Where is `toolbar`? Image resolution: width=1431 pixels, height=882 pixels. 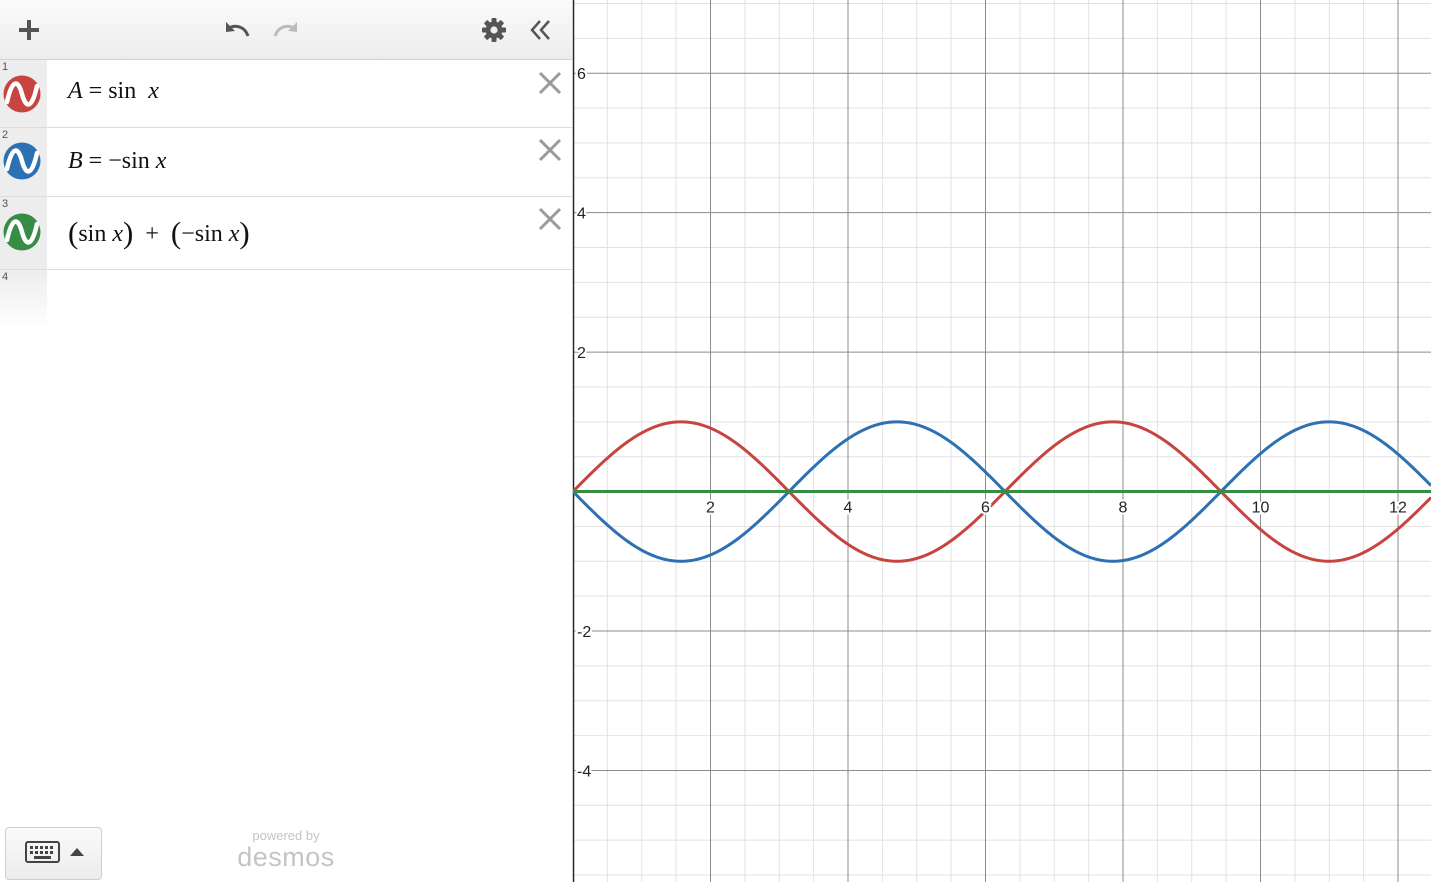
toolbar is located at coordinates (286, 30).